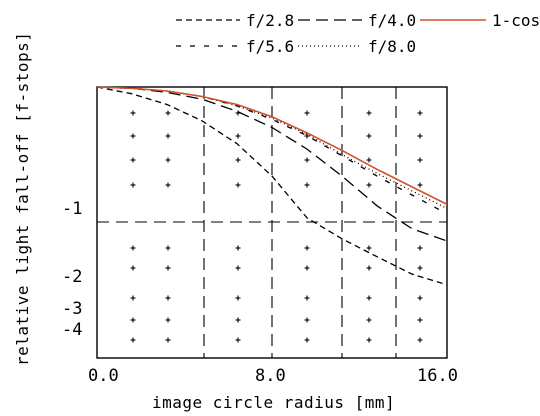  I want to click on y-tick-label: -2, so click(72, 277).